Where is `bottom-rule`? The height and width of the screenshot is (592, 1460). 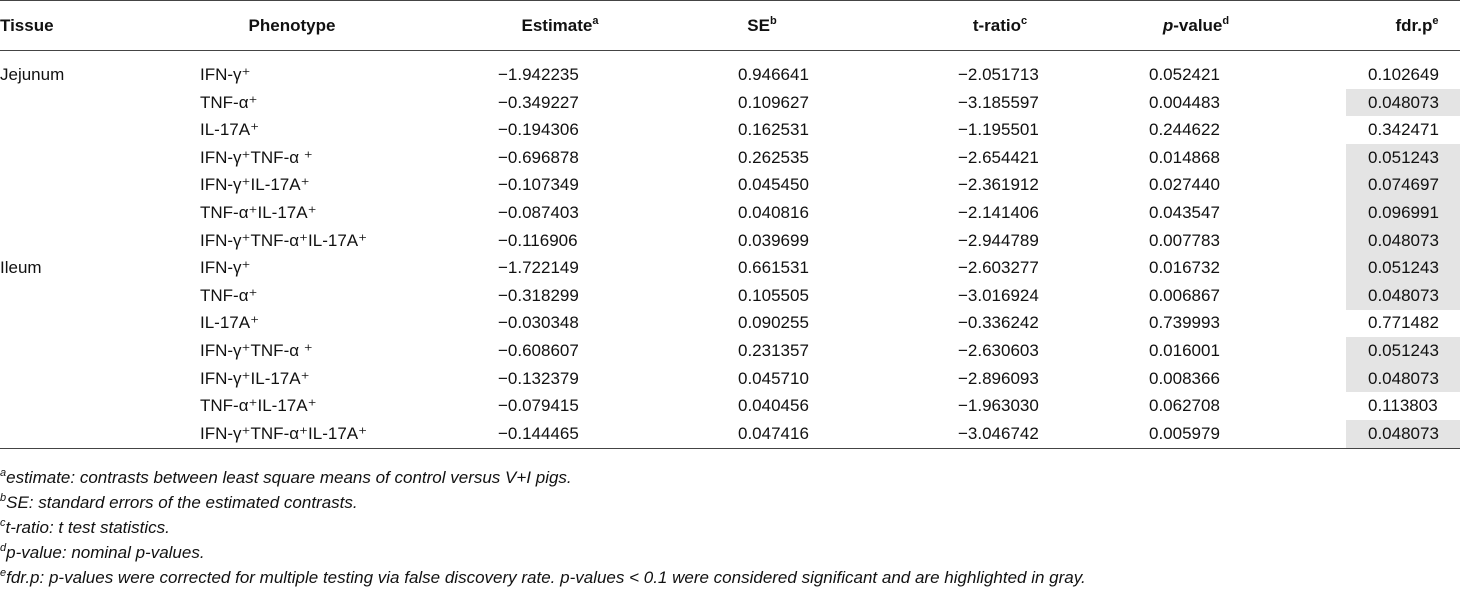
bottom-rule is located at coordinates (730, 448).